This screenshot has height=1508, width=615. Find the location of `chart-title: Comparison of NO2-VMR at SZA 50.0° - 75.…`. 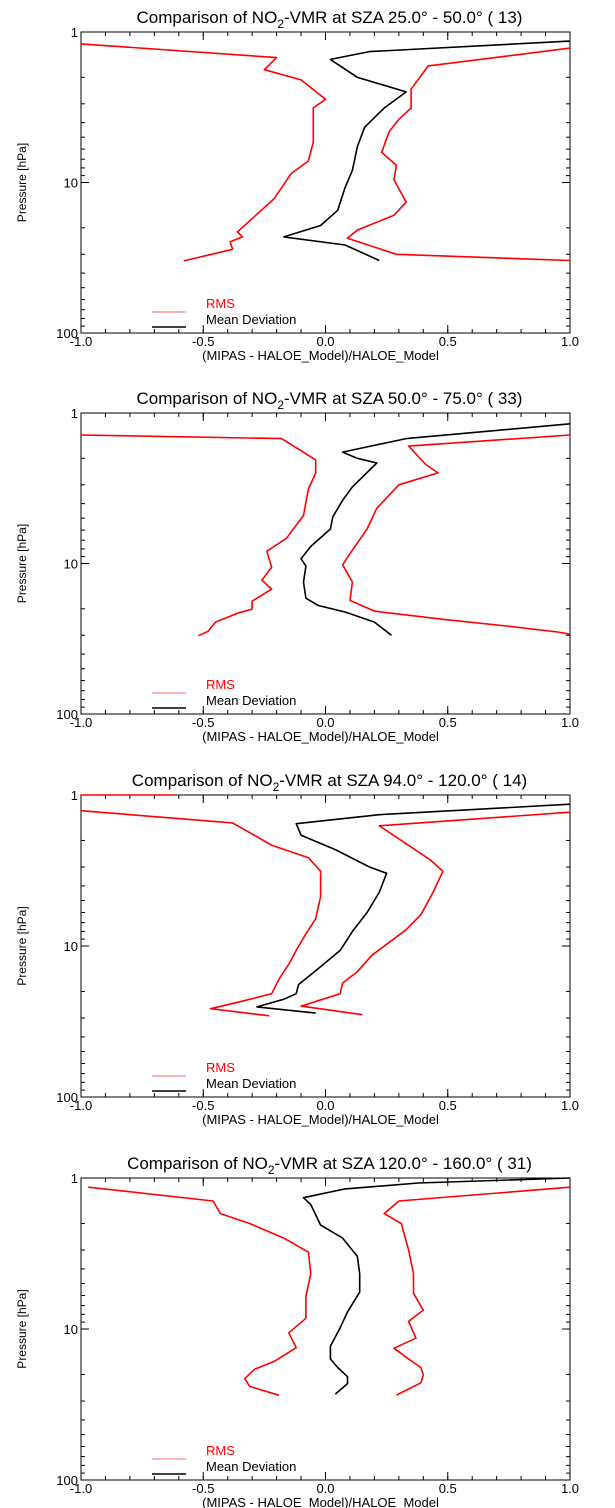

chart-title: Comparison of NO2-VMR at SZA 50.0° - 75.… is located at coordinates (330, 400).